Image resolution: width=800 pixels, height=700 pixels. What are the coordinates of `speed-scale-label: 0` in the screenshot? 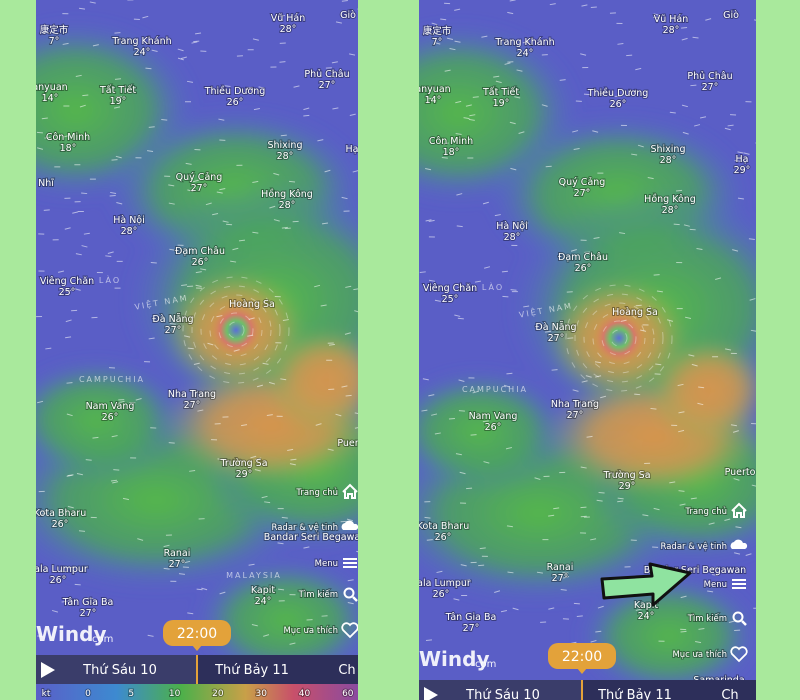 It's located at (88, 694).